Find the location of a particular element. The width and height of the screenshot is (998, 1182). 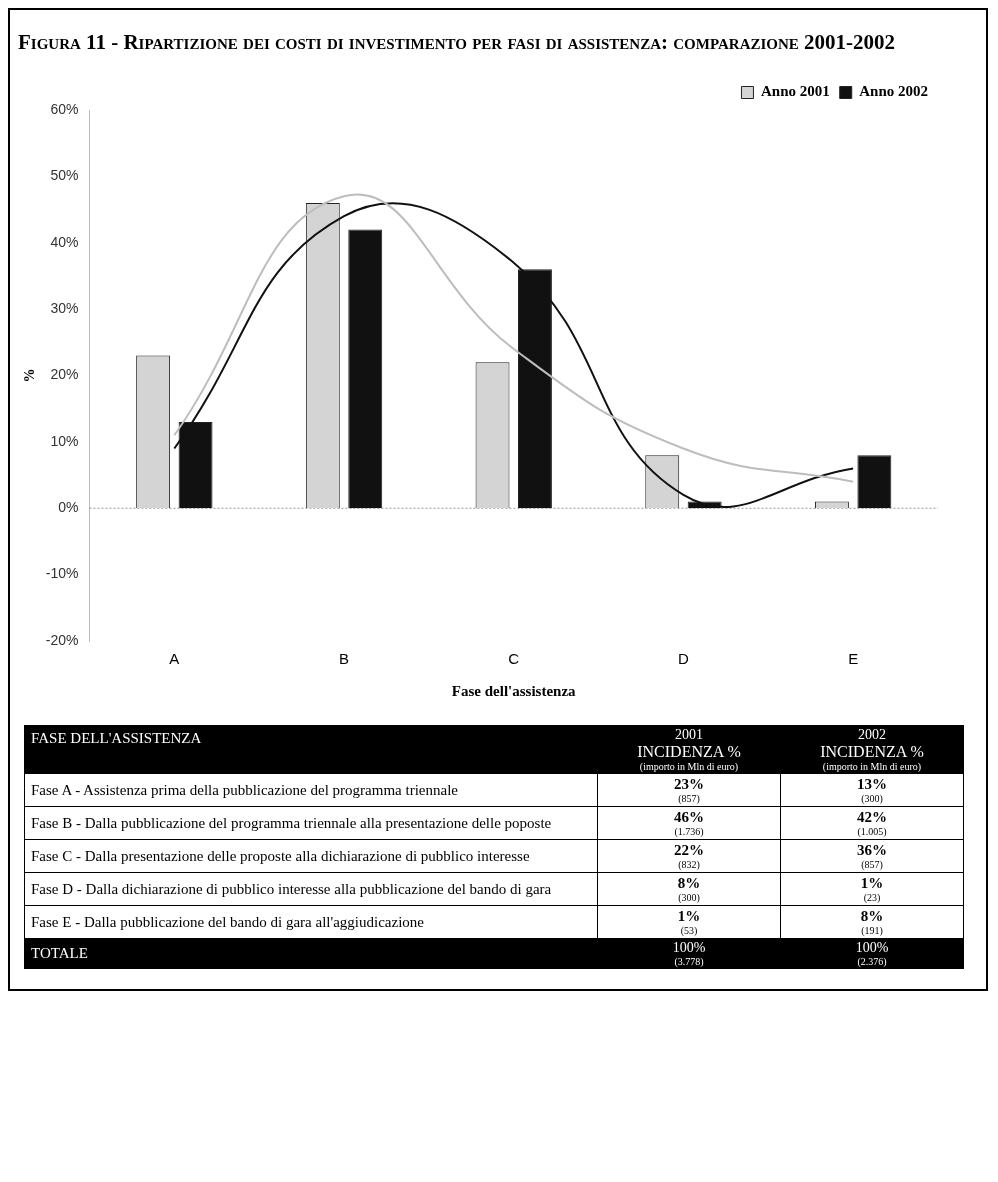

text: (2.376) is located at coordinates (872, 961).